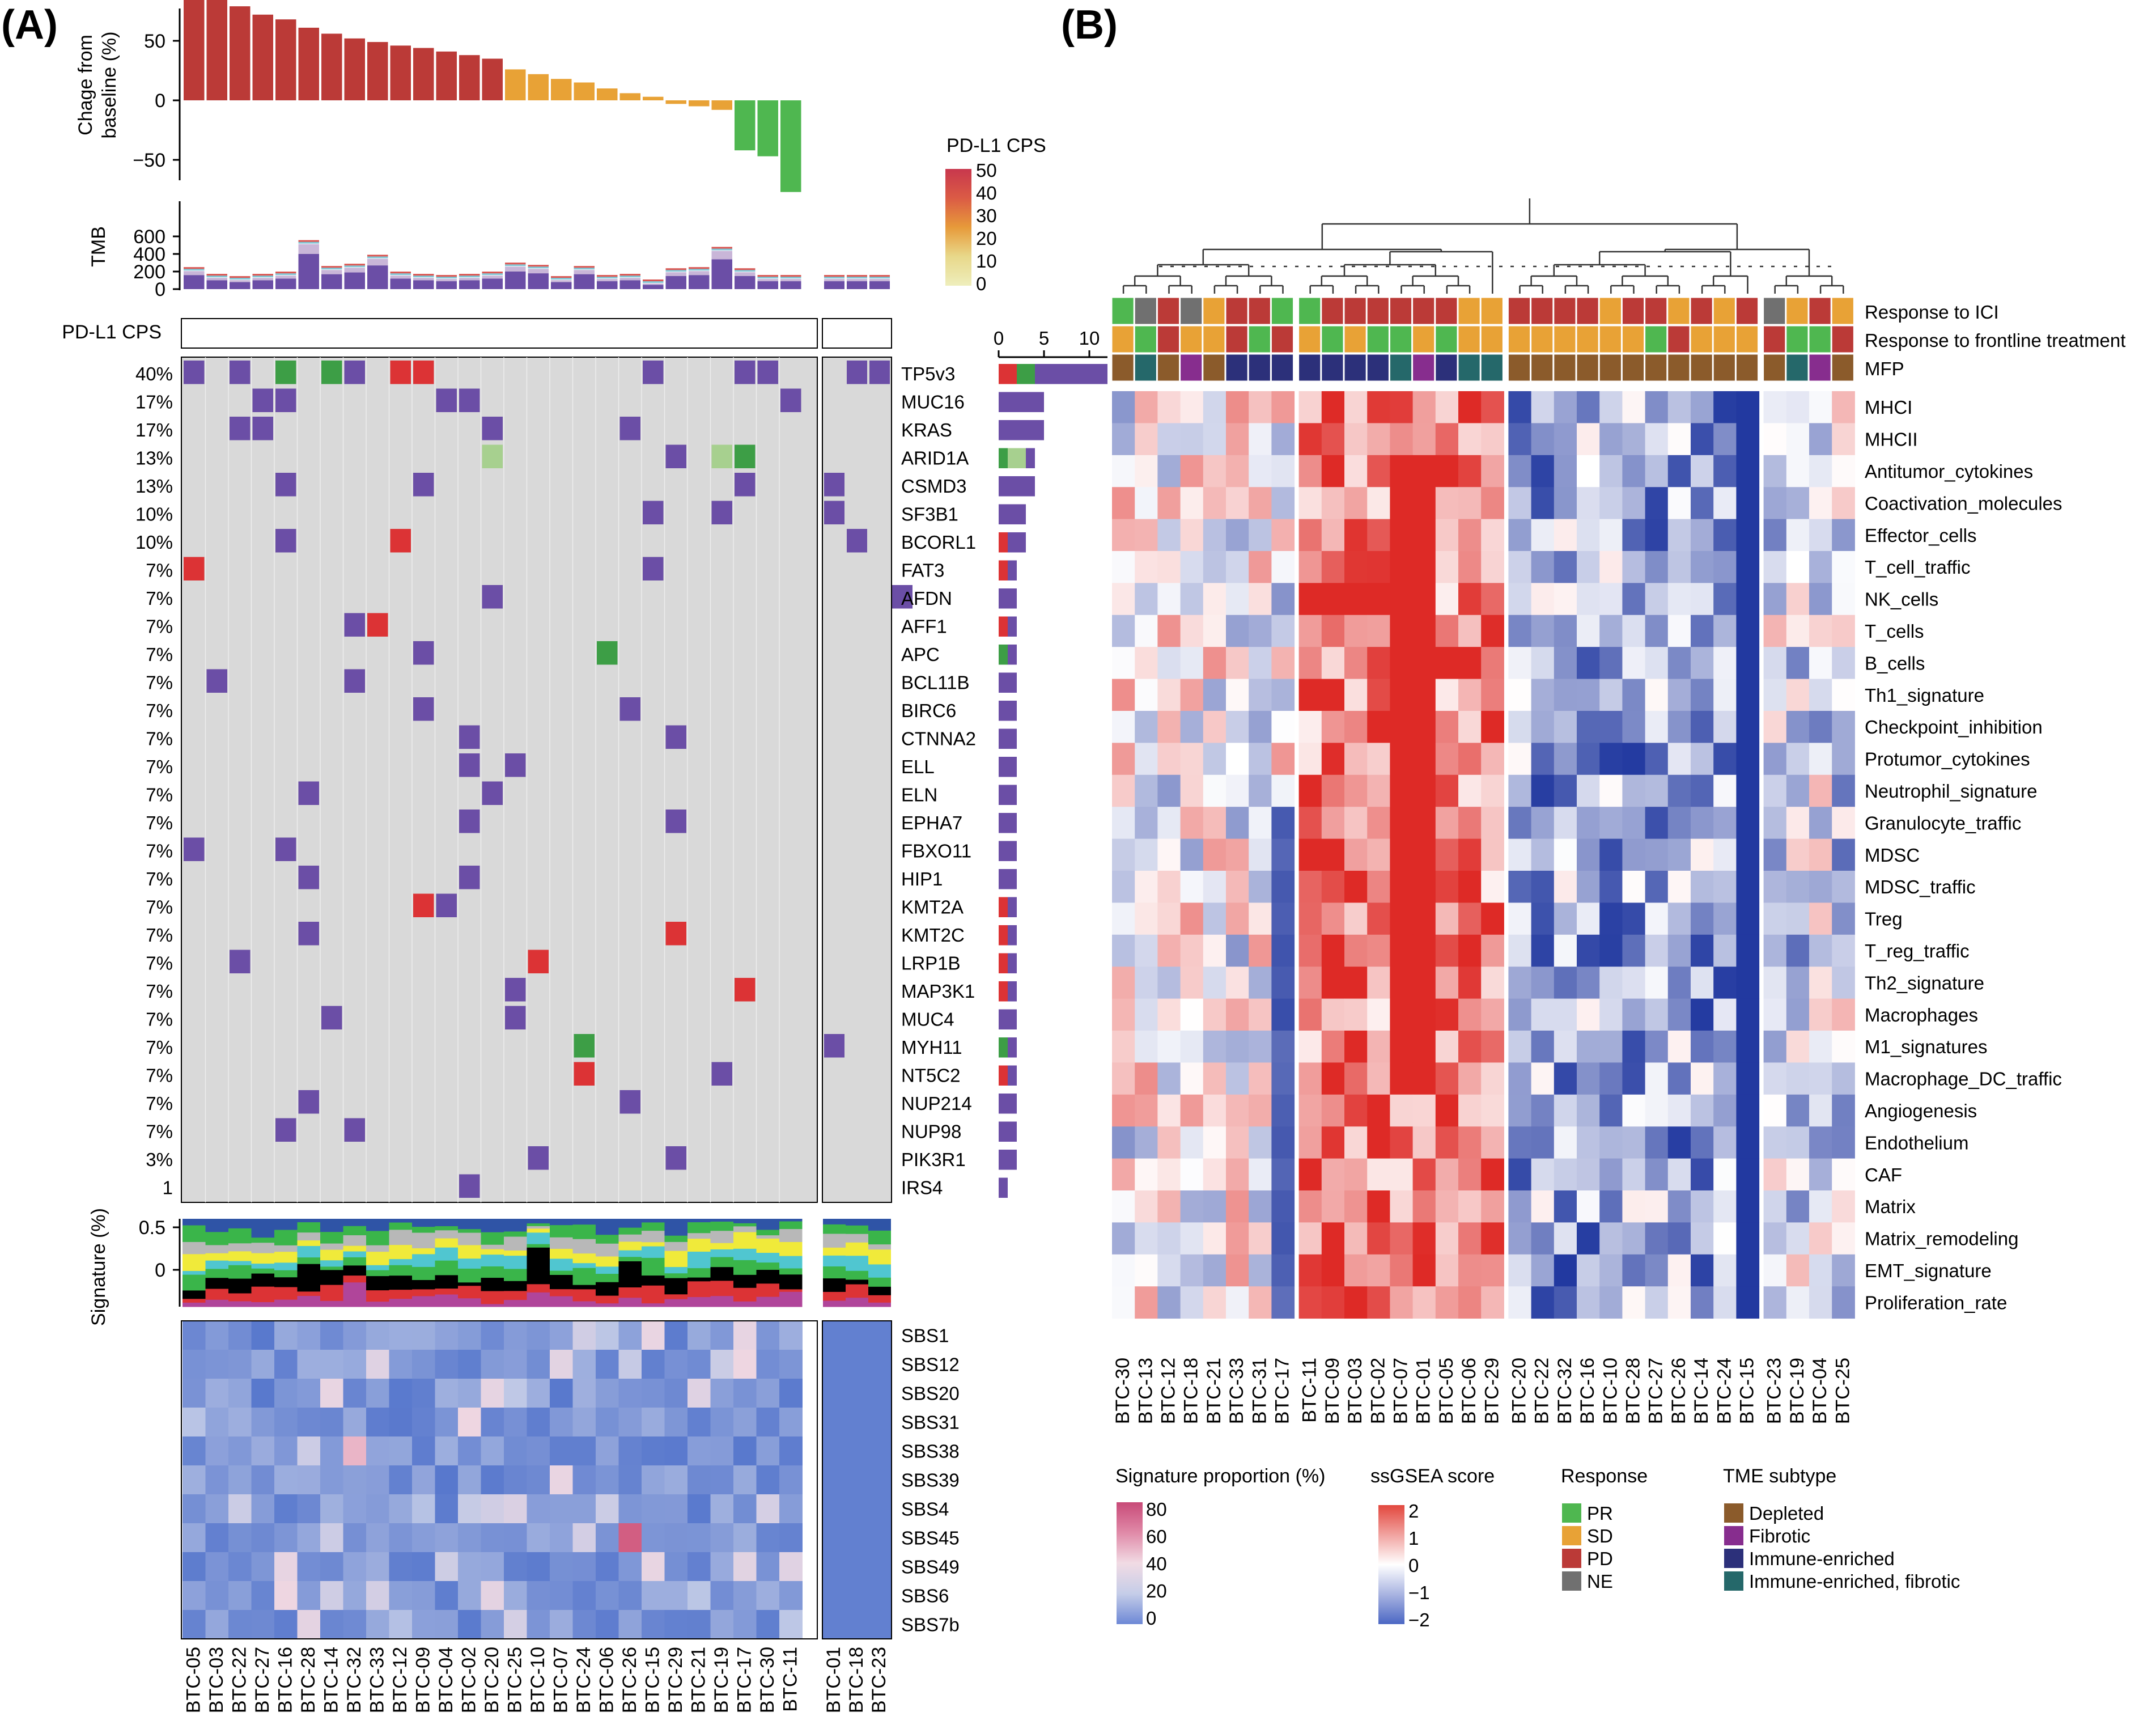 This screenshot has height=1729, width=2156. What do you see at coordinates (1702, 1391) in the screenshot?
I see `ssgsea-sample-label: BTC-14` at bounding box center [1702, 1391].